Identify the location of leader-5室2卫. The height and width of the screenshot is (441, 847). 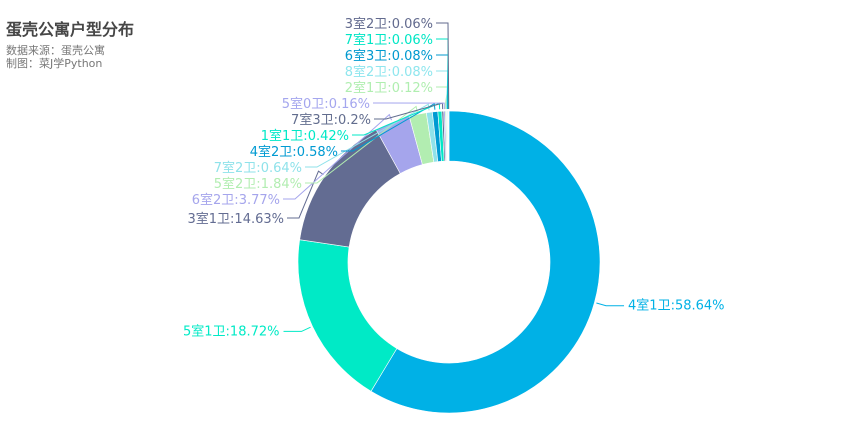
(361, 144).